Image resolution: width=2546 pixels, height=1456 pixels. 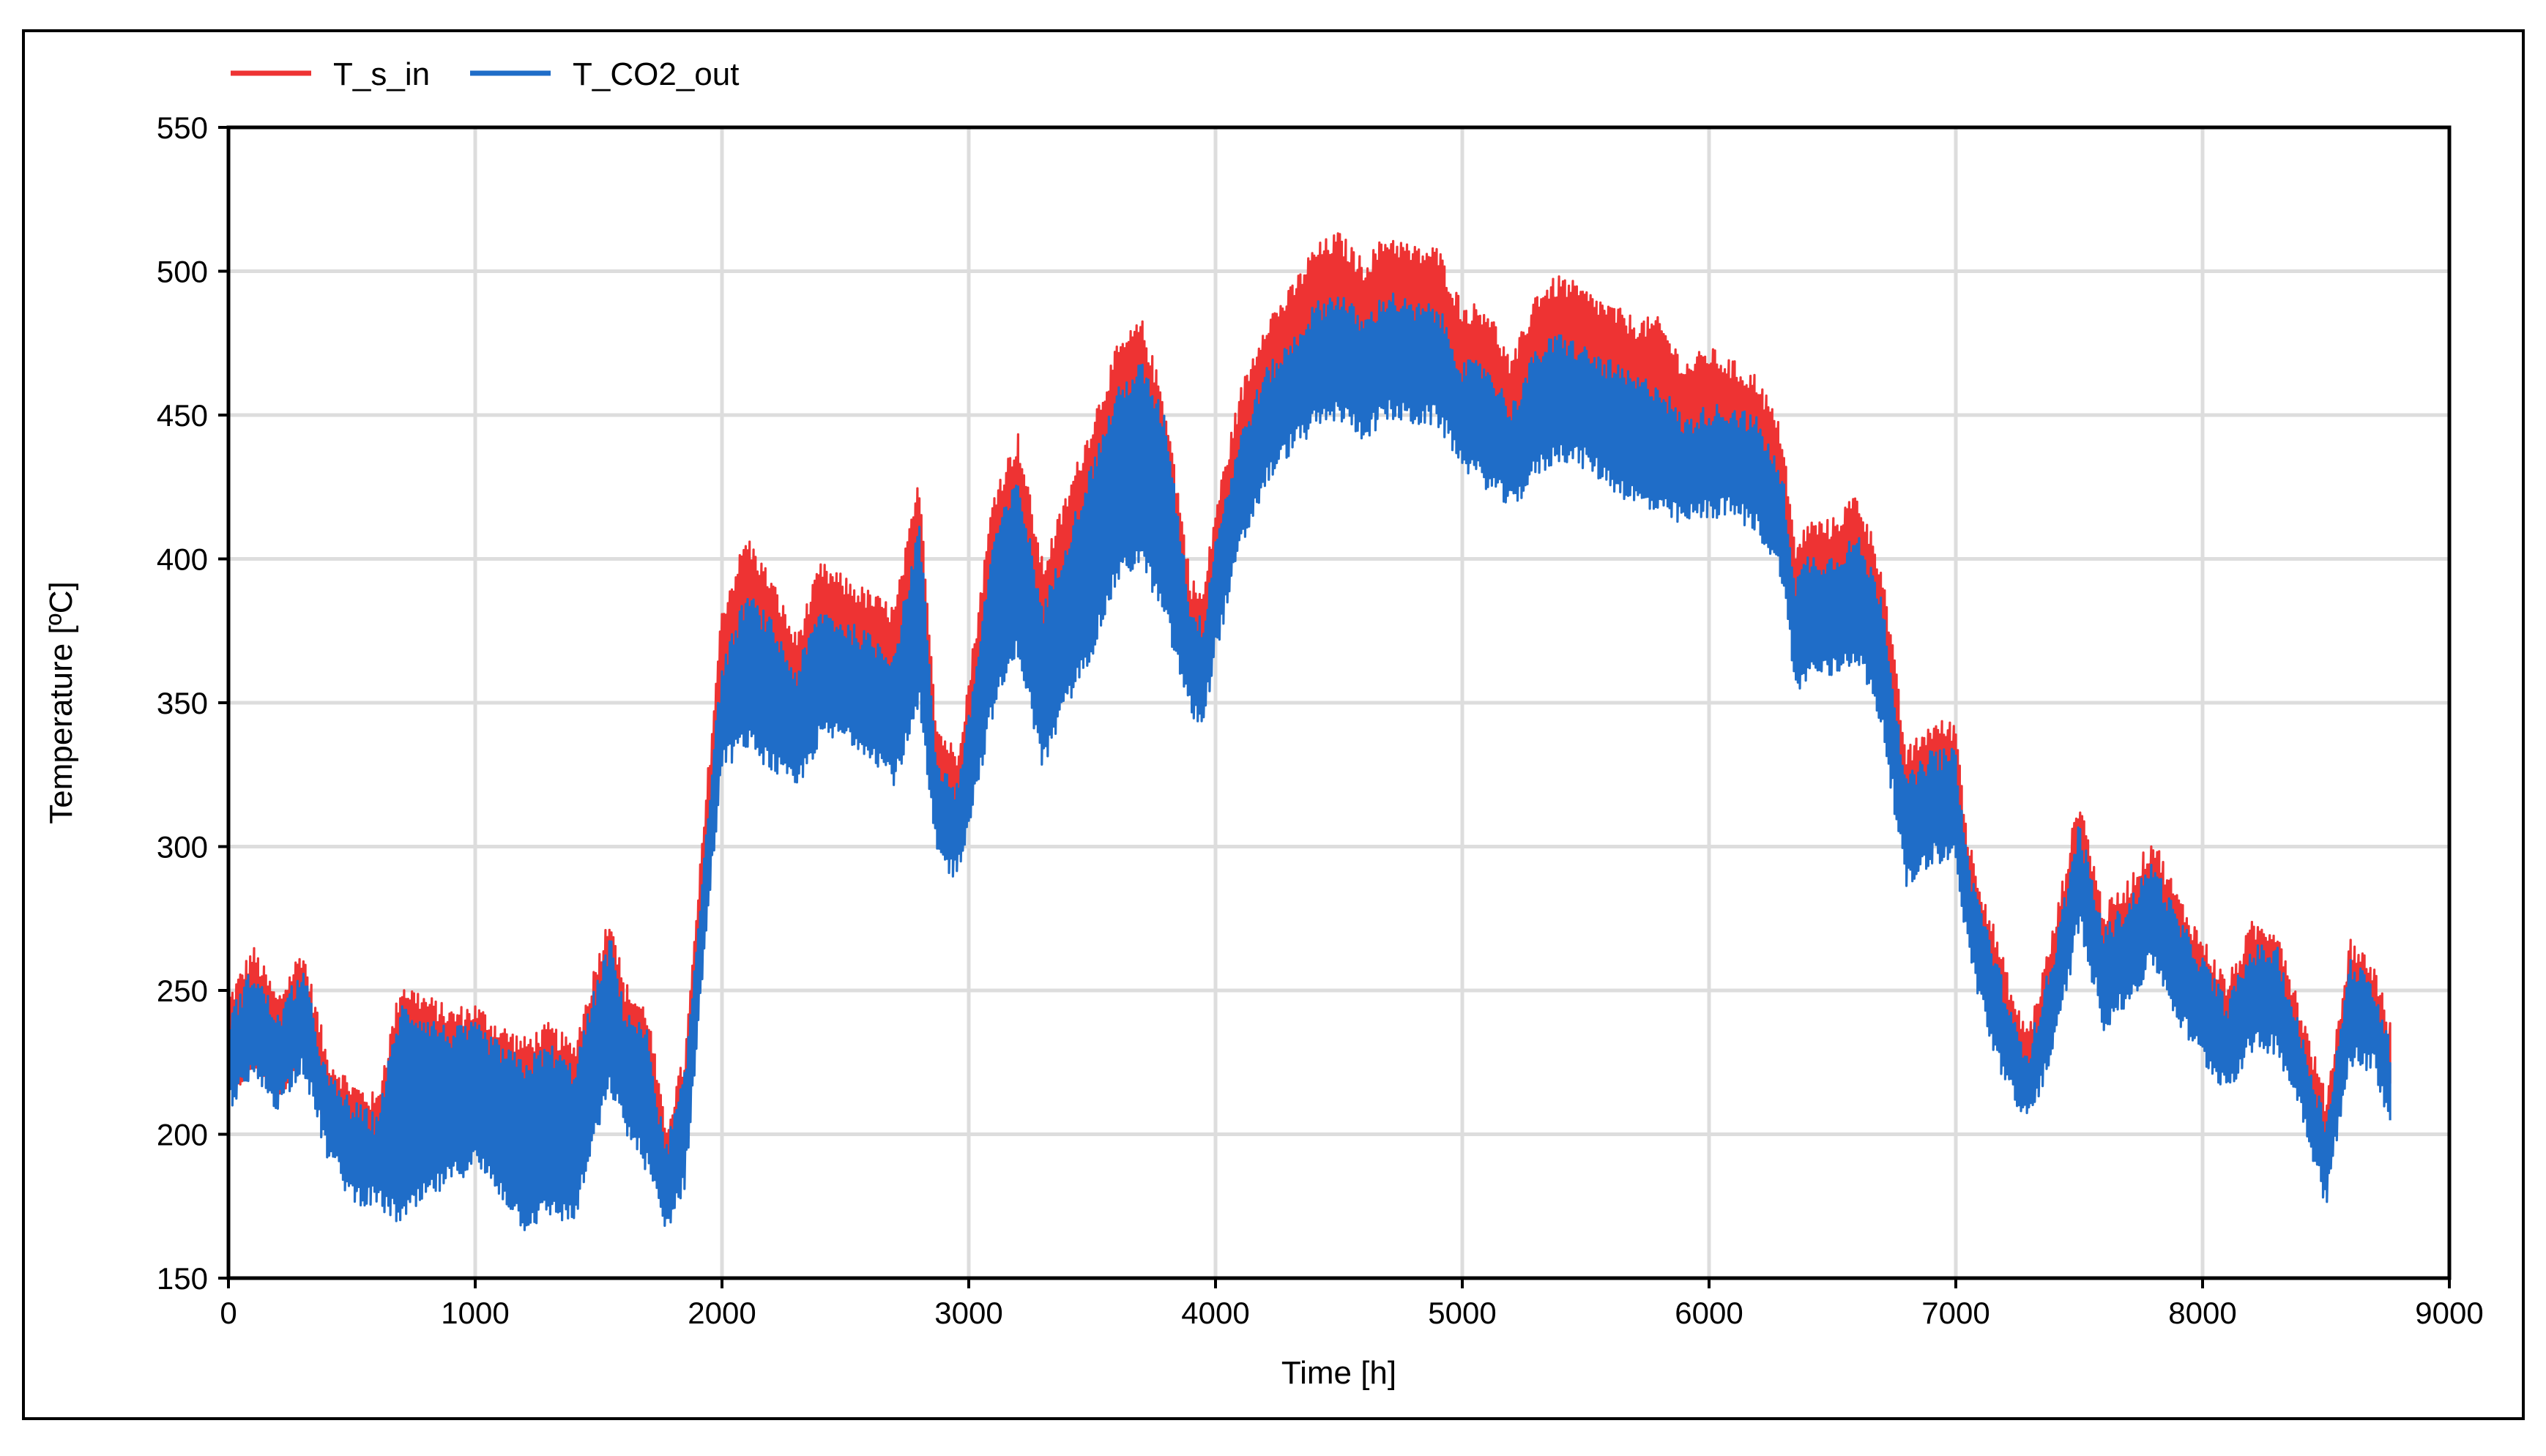 What do you see at coordinates (2449, 1313) in the screenshot?
I see `x-tick-label: 9000` at bounding box center [2449, 1313].